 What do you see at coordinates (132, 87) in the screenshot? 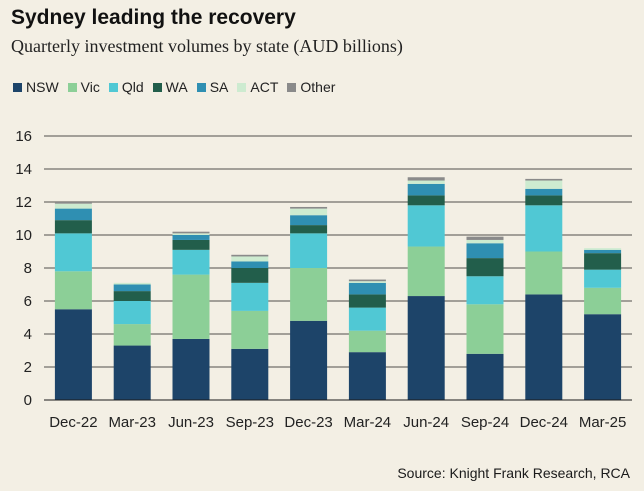
I see `legend-label: Qld` at bounding box center [132, 87].